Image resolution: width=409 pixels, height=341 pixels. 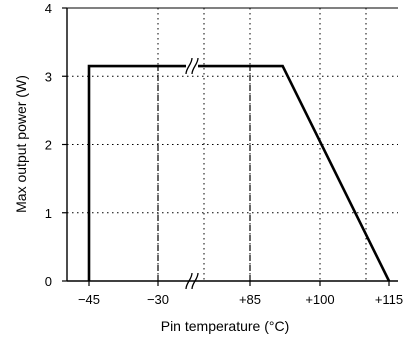 What do you see at coordinates (192, 66) in the screenshot?
I see `axis-break-top-gap` at bounding box center [192, 66].